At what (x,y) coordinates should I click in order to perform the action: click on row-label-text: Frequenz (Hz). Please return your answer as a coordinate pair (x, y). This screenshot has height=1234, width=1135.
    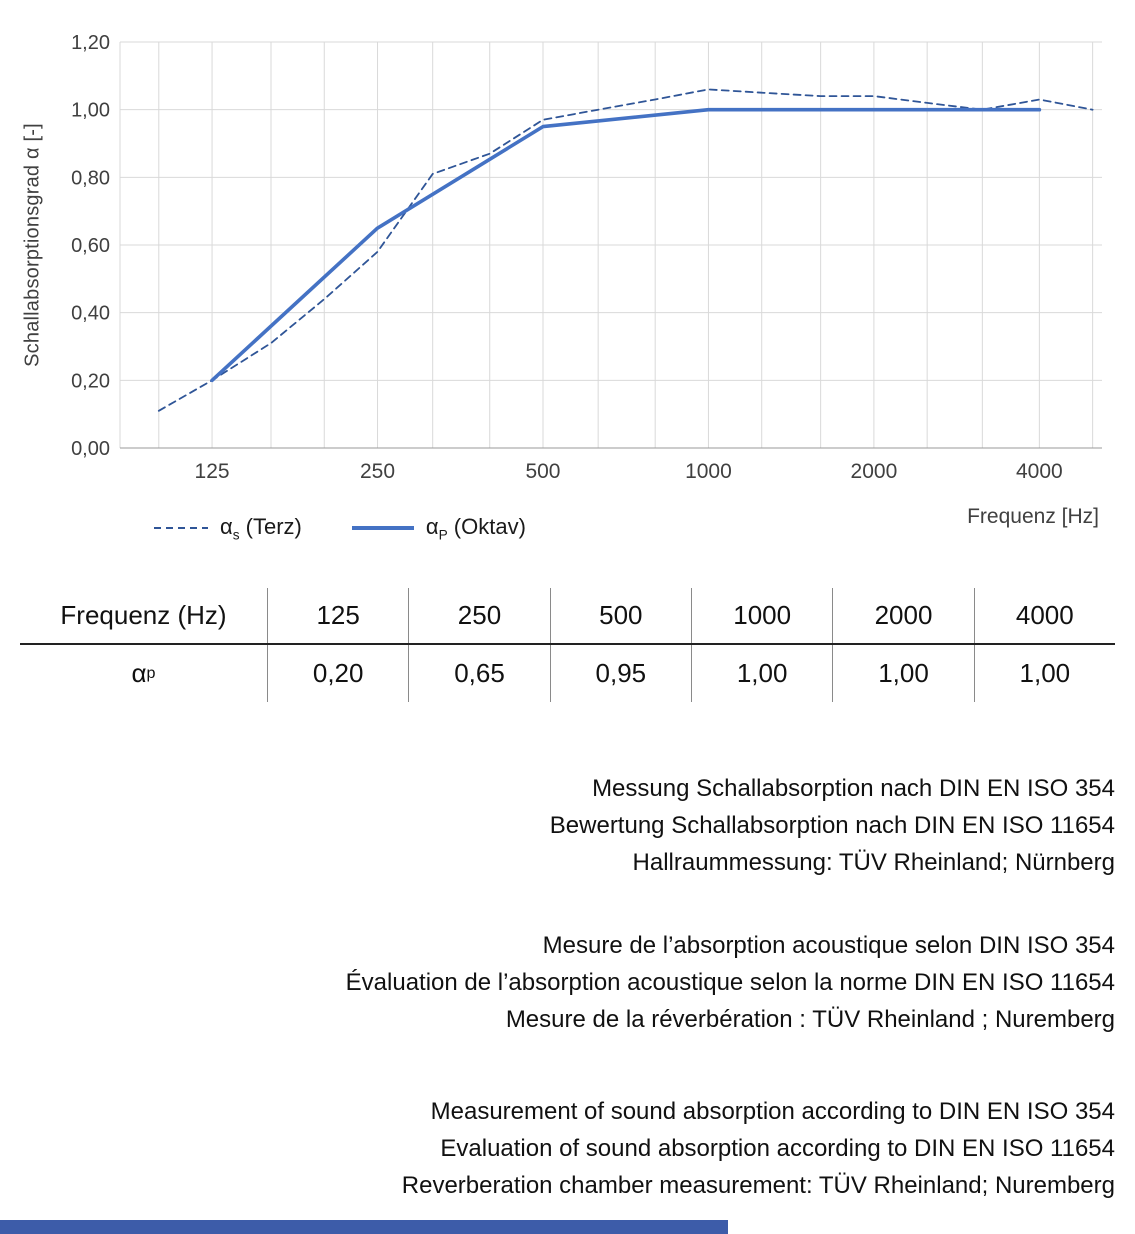
    Looking at the image, I should click on (143, 615).